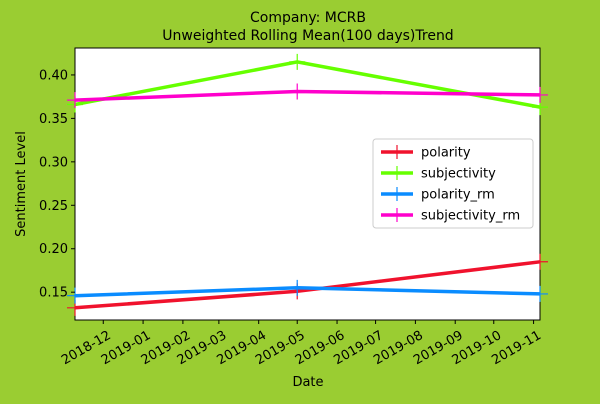  What do you see at coordinates (307, 382) in the screenshot?
I see `x-axis-label: Date` at bounding box center [307, 382].